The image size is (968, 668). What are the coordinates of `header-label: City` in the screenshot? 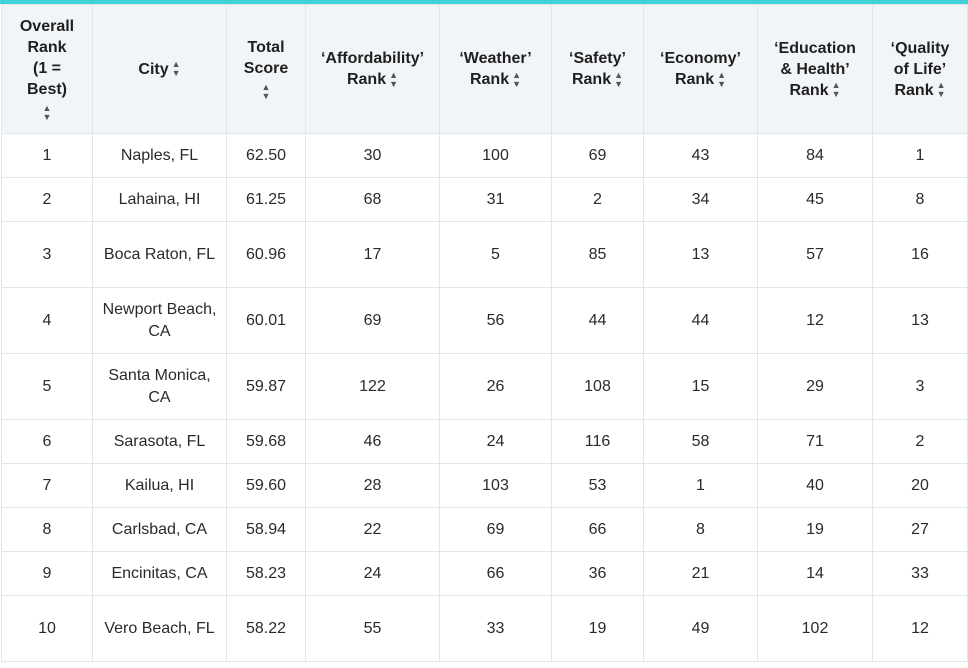 It's located at (153, 69).